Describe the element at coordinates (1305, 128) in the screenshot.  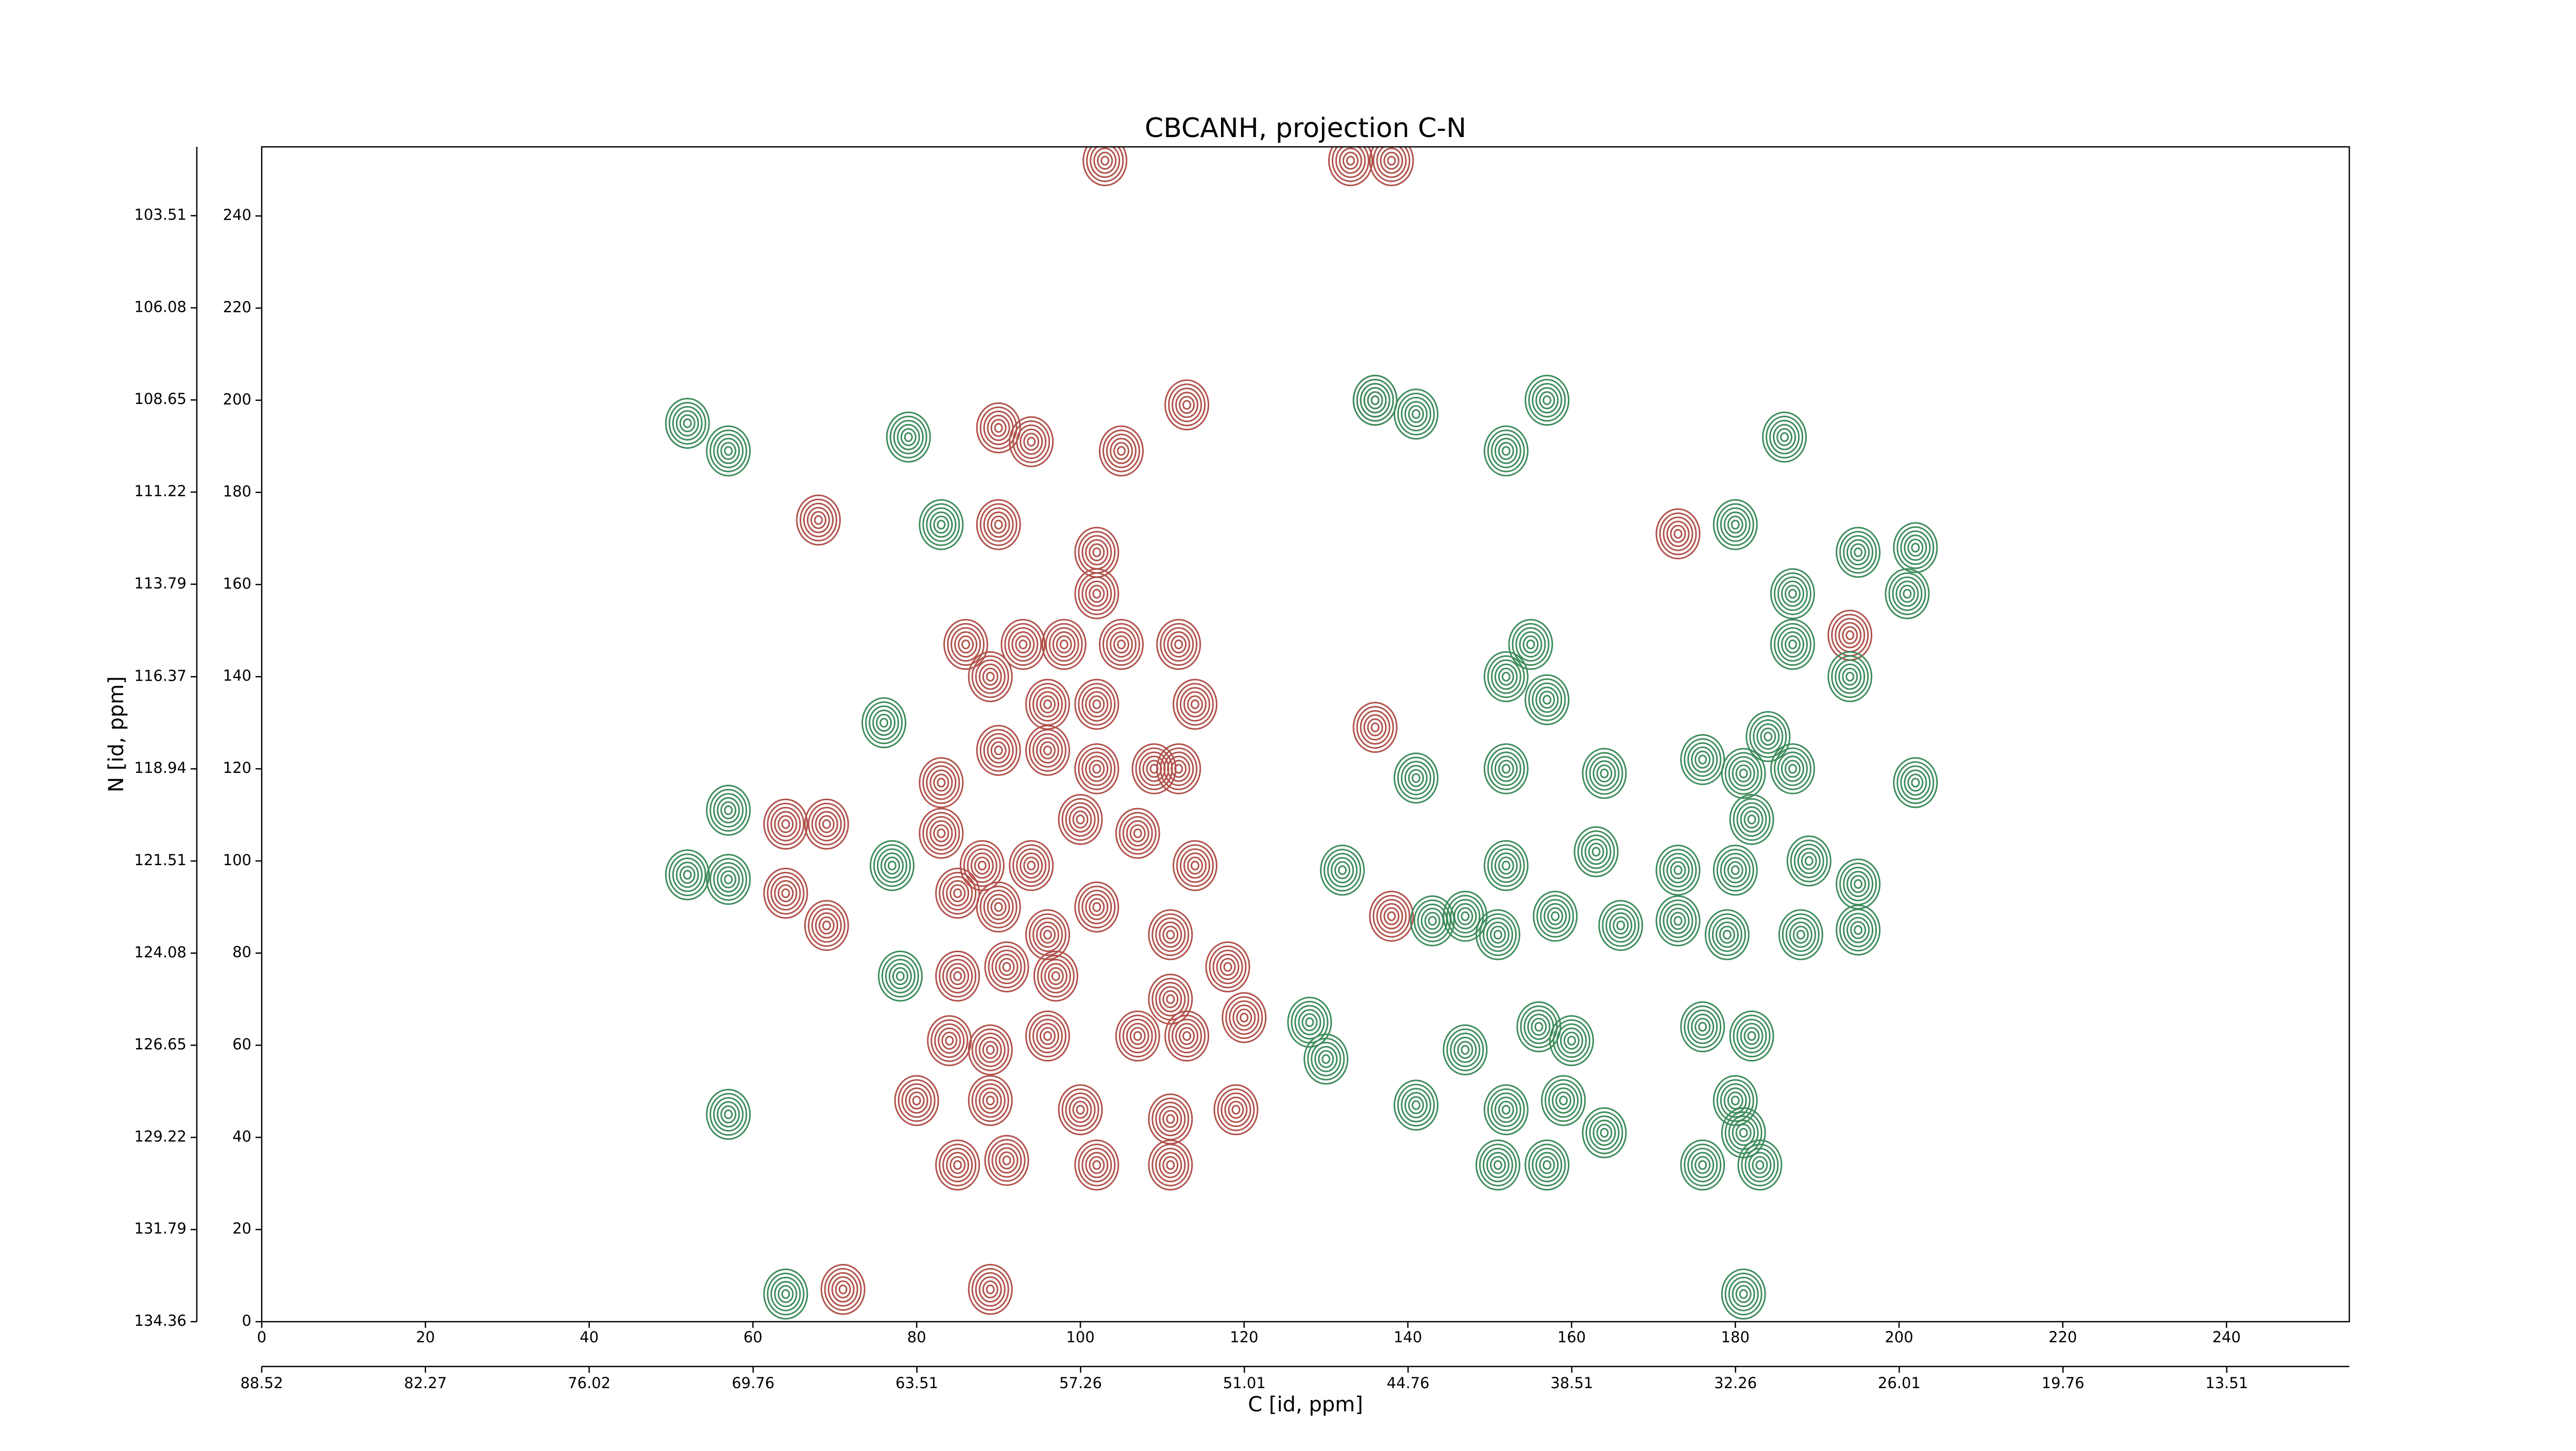
I see `chart-title: CBCANH, projection C-N` at that location.